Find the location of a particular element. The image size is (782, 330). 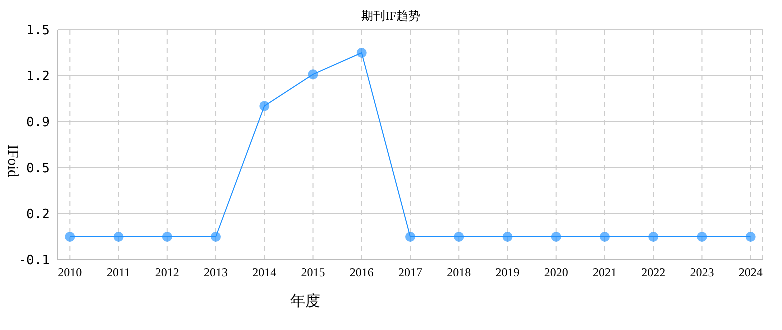

chart-title: 期刊IF趋势 is located at coordinates (391, 16).